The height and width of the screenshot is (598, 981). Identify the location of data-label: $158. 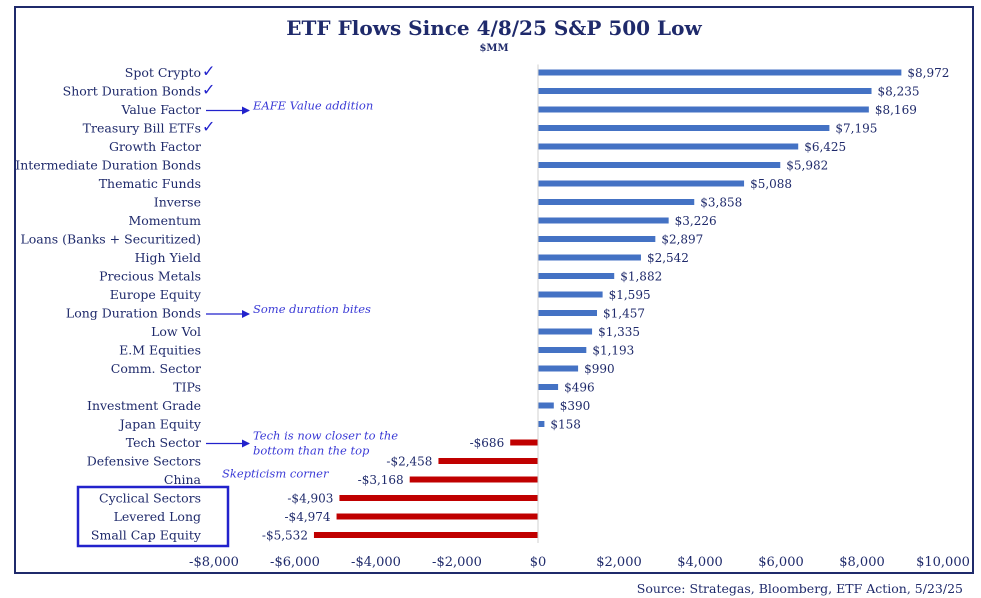
(565, 425).